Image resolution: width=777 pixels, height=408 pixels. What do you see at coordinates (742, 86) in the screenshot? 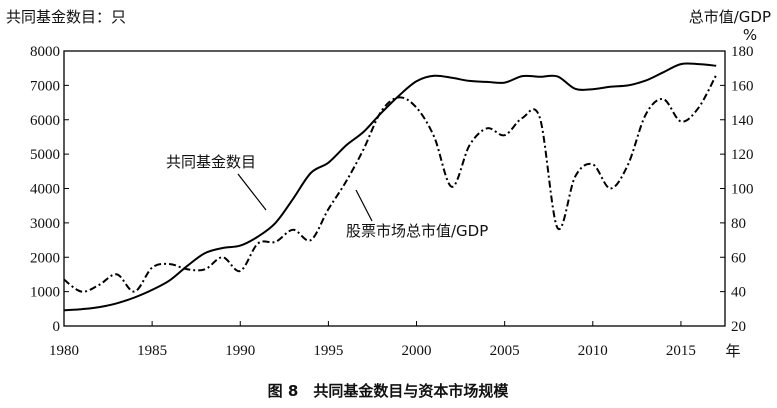
I see `right-tick-label: 160` at bounding box center [742, 86].